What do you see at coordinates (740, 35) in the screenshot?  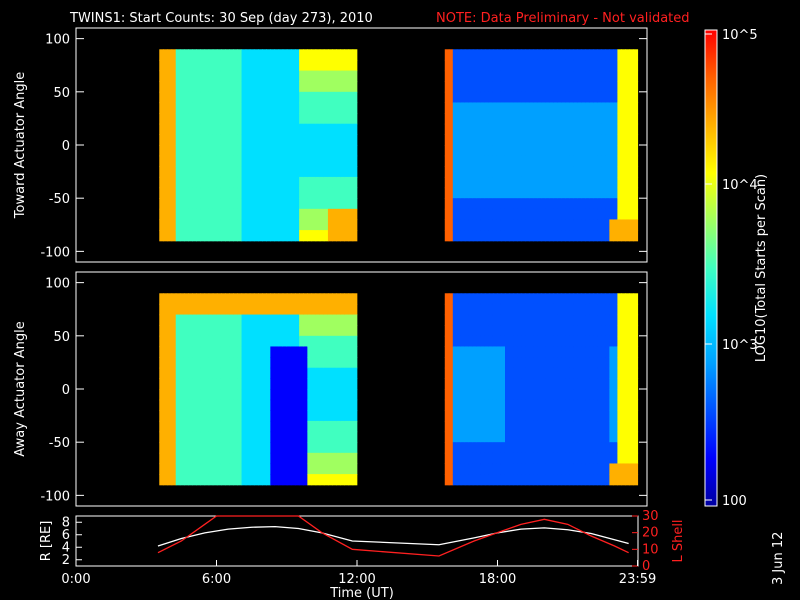 I see `colorbar-tick-label: 10^5` at bounding box center [740, 35].